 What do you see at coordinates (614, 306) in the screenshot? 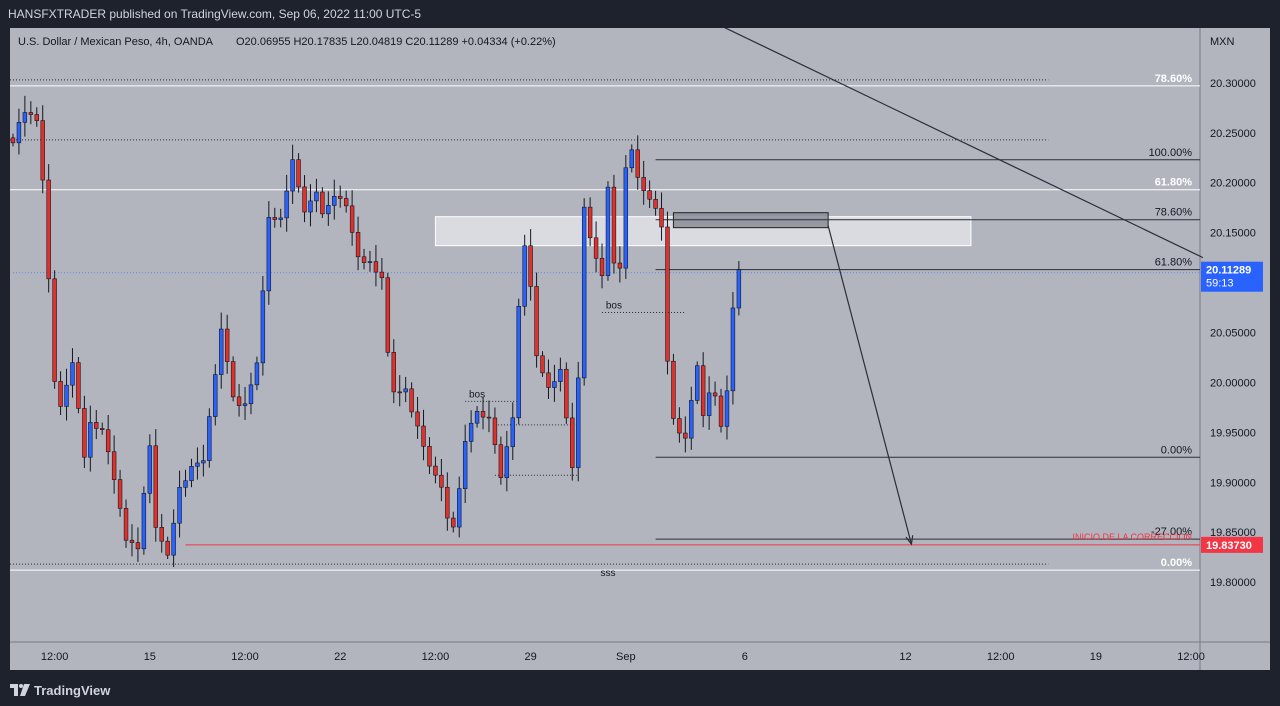
I see `annotation-1: bos` at bounding box center [614, 306].